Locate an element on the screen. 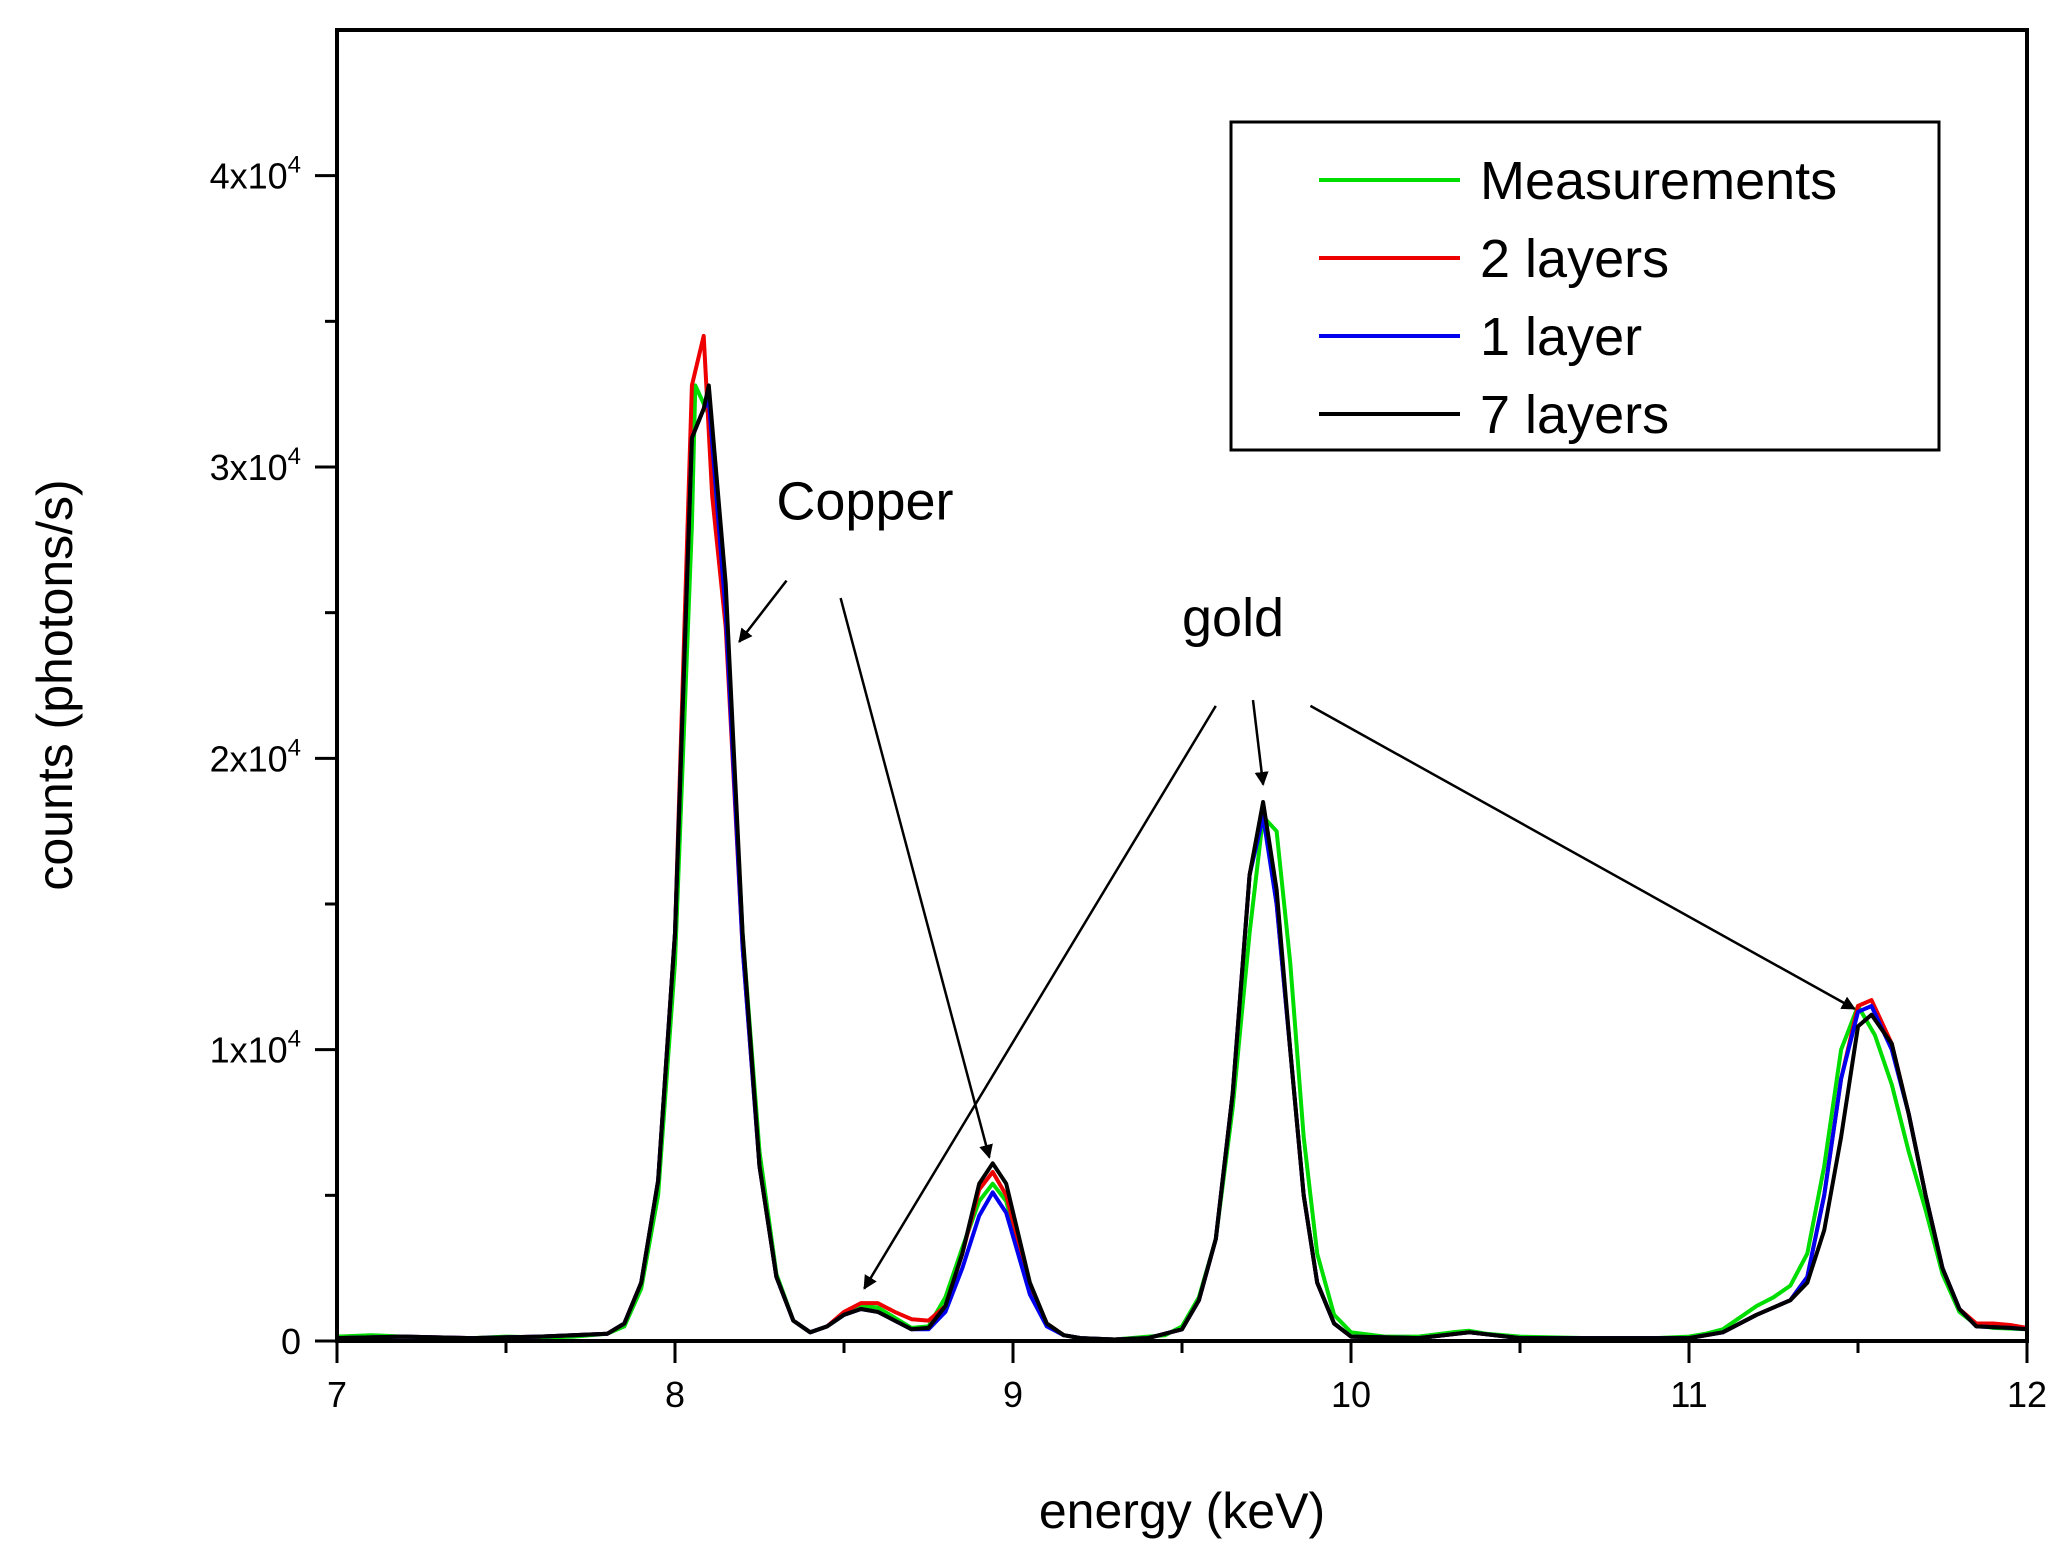  legend-label-1-layer: 1 layer is located at coordinates (1561, 337).